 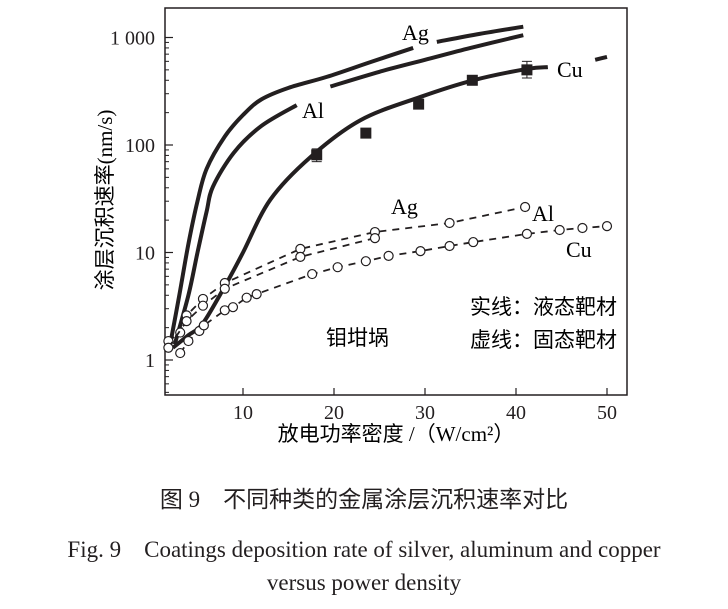 What do you see at coordinates (415, 32) in the screenshot?
I see `annotation-ag-solid: Ag` at bounding box center [415, 32].